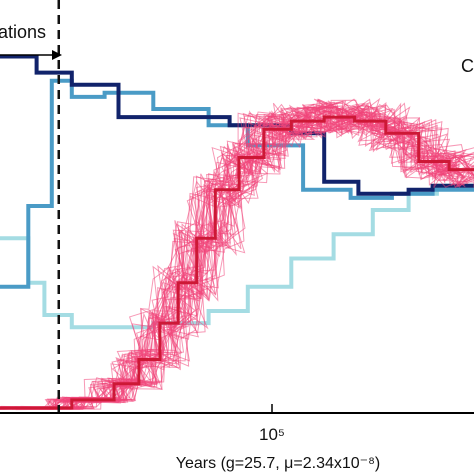 Image resolution: width=474 pixels, height=474 pixels. What do you see at coordinates (23, 32) in the screenshot?
I see `top-annotation: ations` at bounding box center [23, 32].